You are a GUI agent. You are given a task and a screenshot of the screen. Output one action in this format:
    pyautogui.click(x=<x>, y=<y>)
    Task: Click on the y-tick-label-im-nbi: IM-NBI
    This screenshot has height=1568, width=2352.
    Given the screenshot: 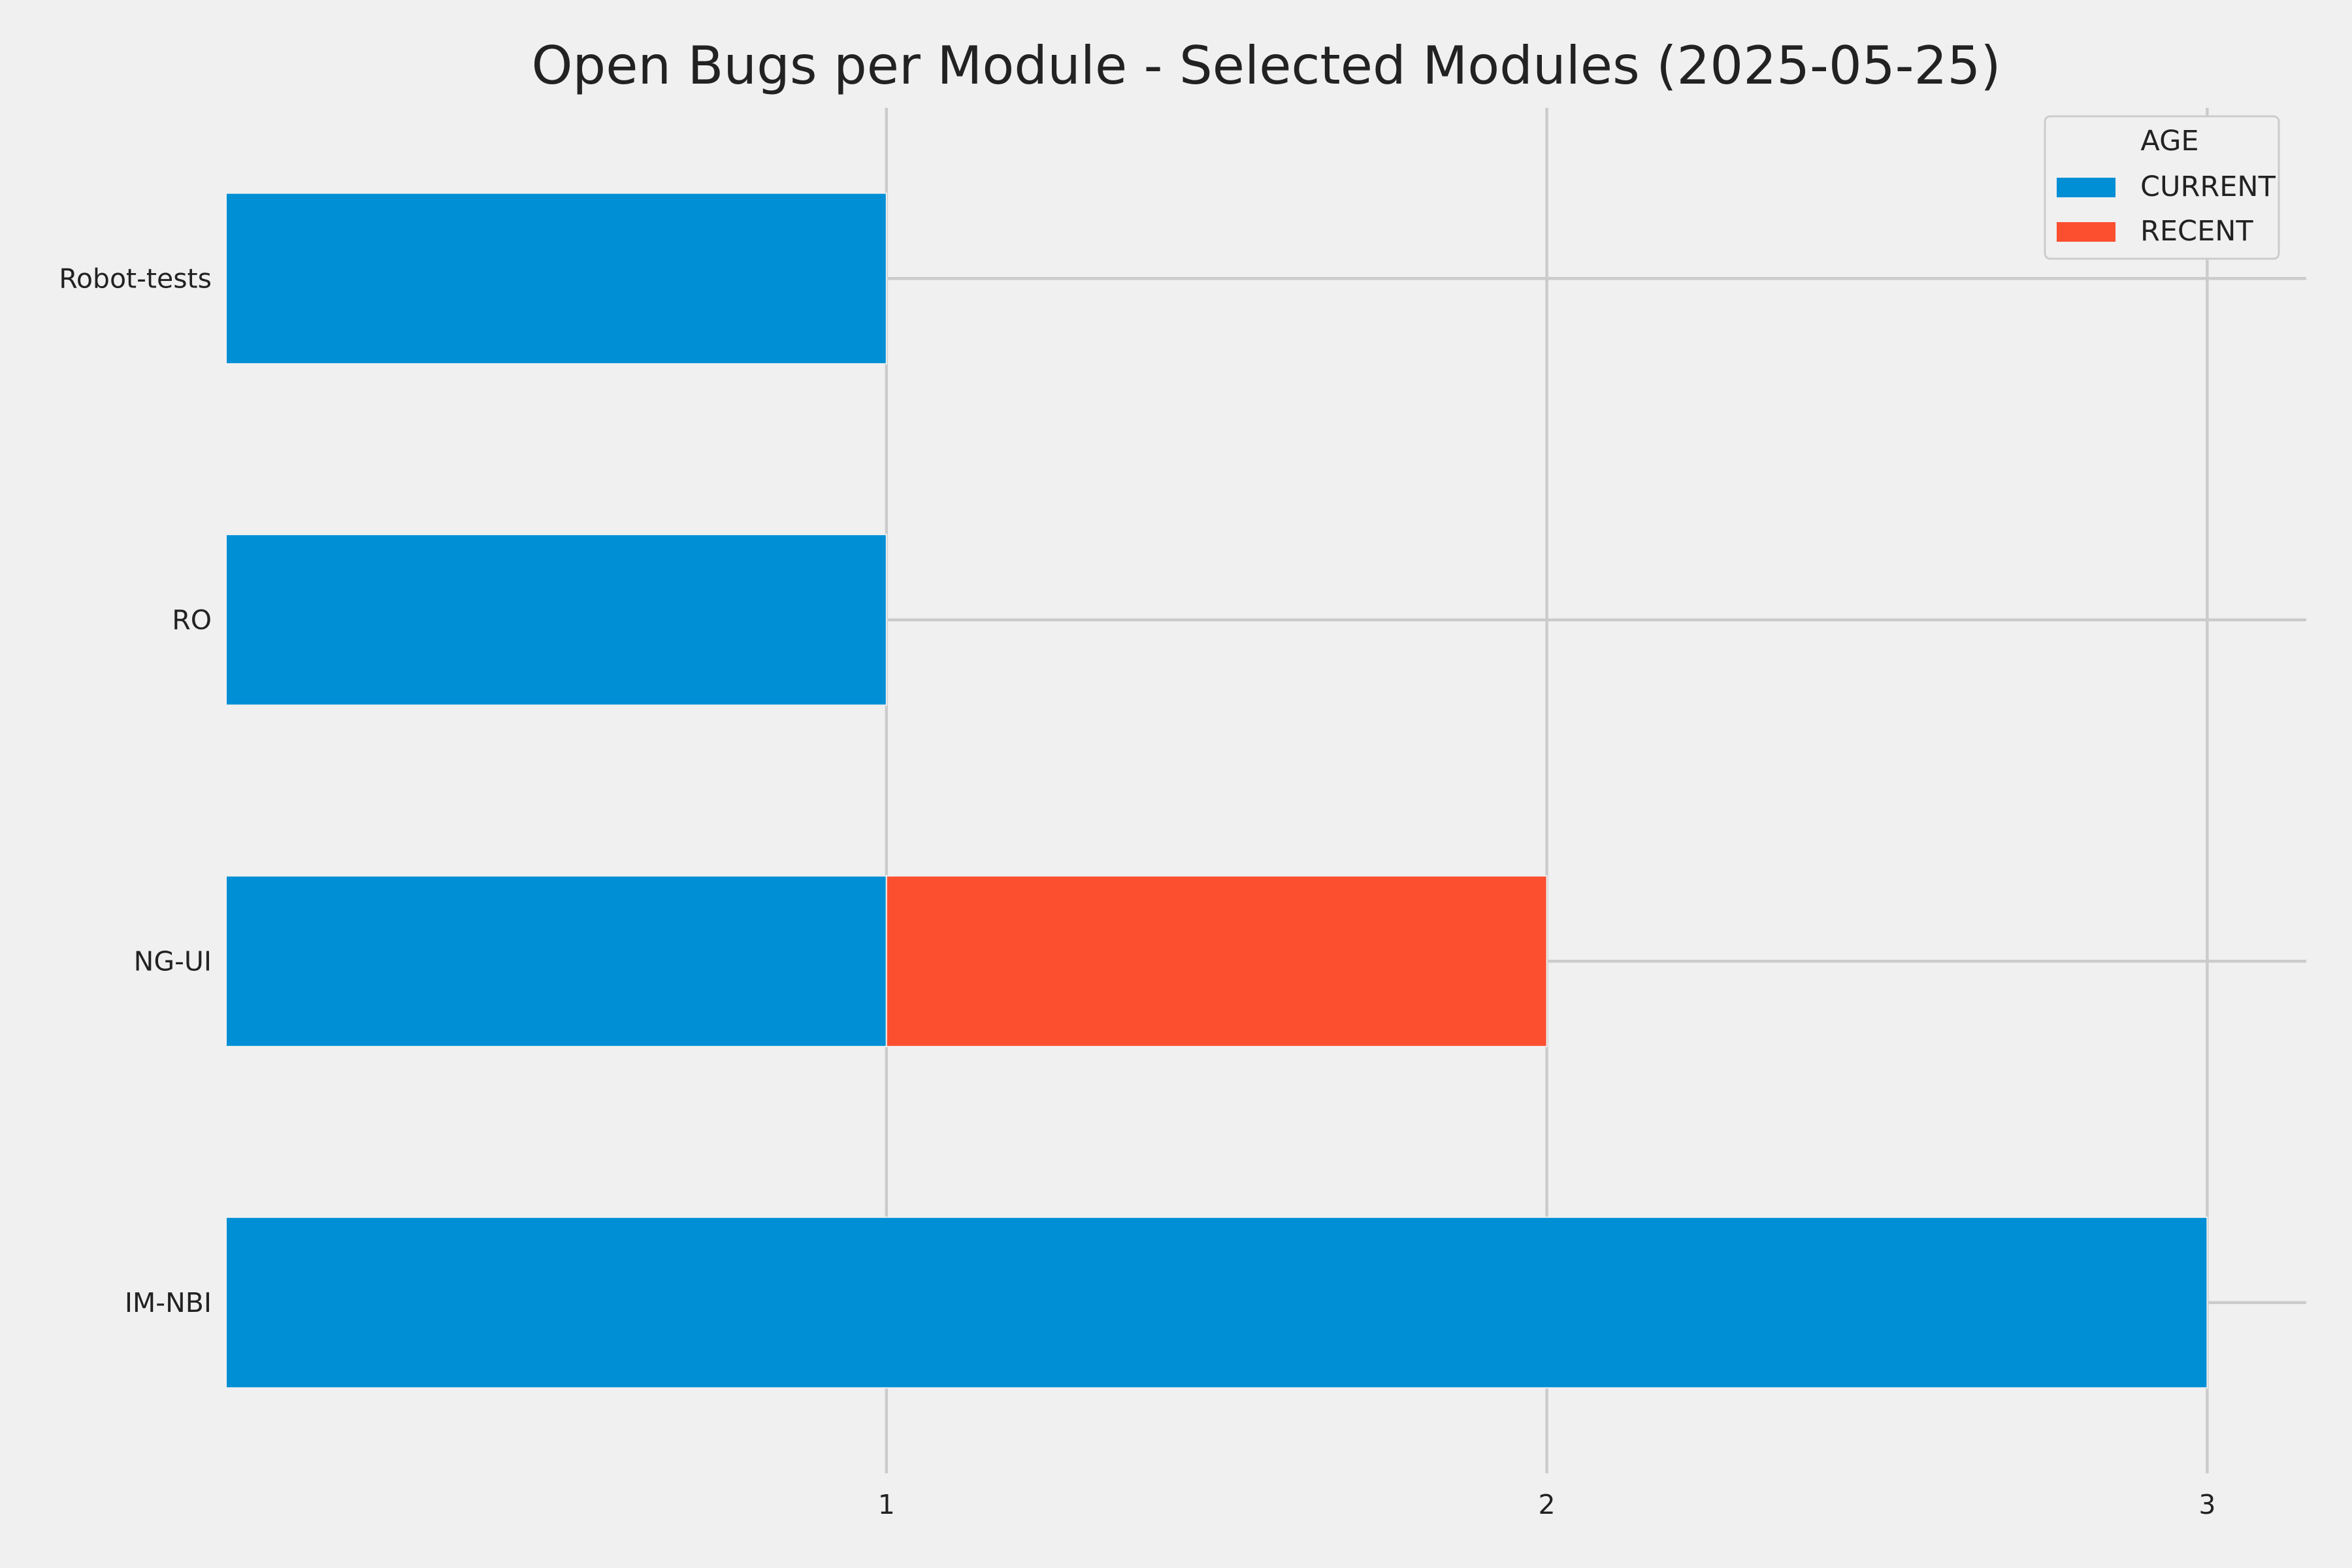 What is the action you would take?
    pyautogui.click(x=168, y=1302)
    